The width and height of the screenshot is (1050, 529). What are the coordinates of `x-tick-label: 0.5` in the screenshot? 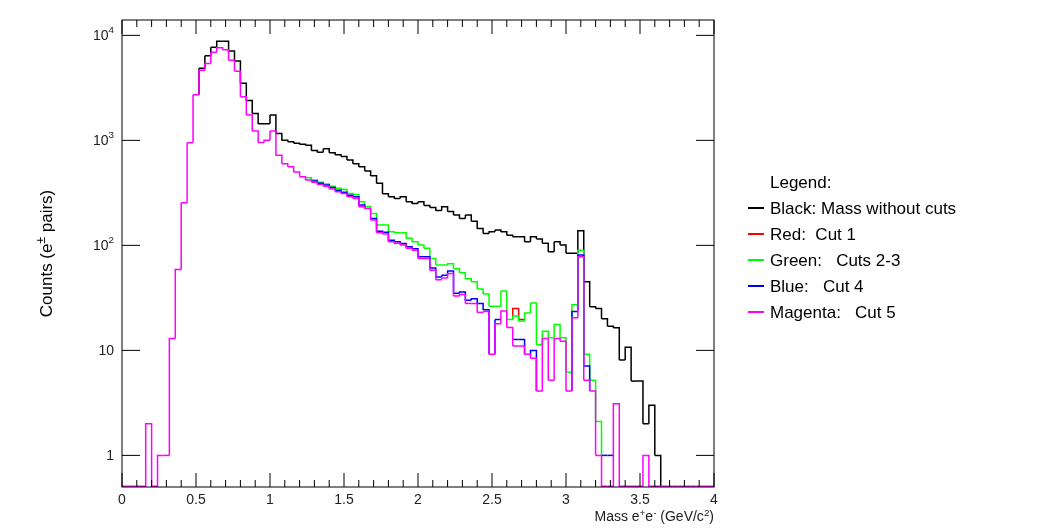 It's located at (196, 499).